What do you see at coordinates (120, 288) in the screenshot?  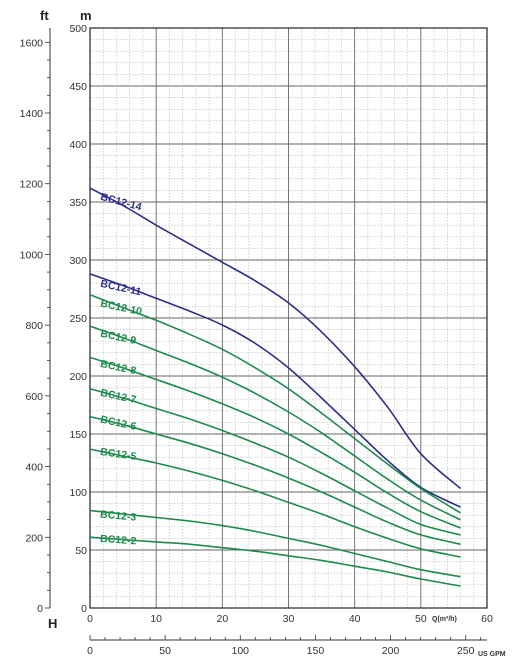 I see `curve-label-bc12-11: BC12-11` at bounding box center [120, 288].